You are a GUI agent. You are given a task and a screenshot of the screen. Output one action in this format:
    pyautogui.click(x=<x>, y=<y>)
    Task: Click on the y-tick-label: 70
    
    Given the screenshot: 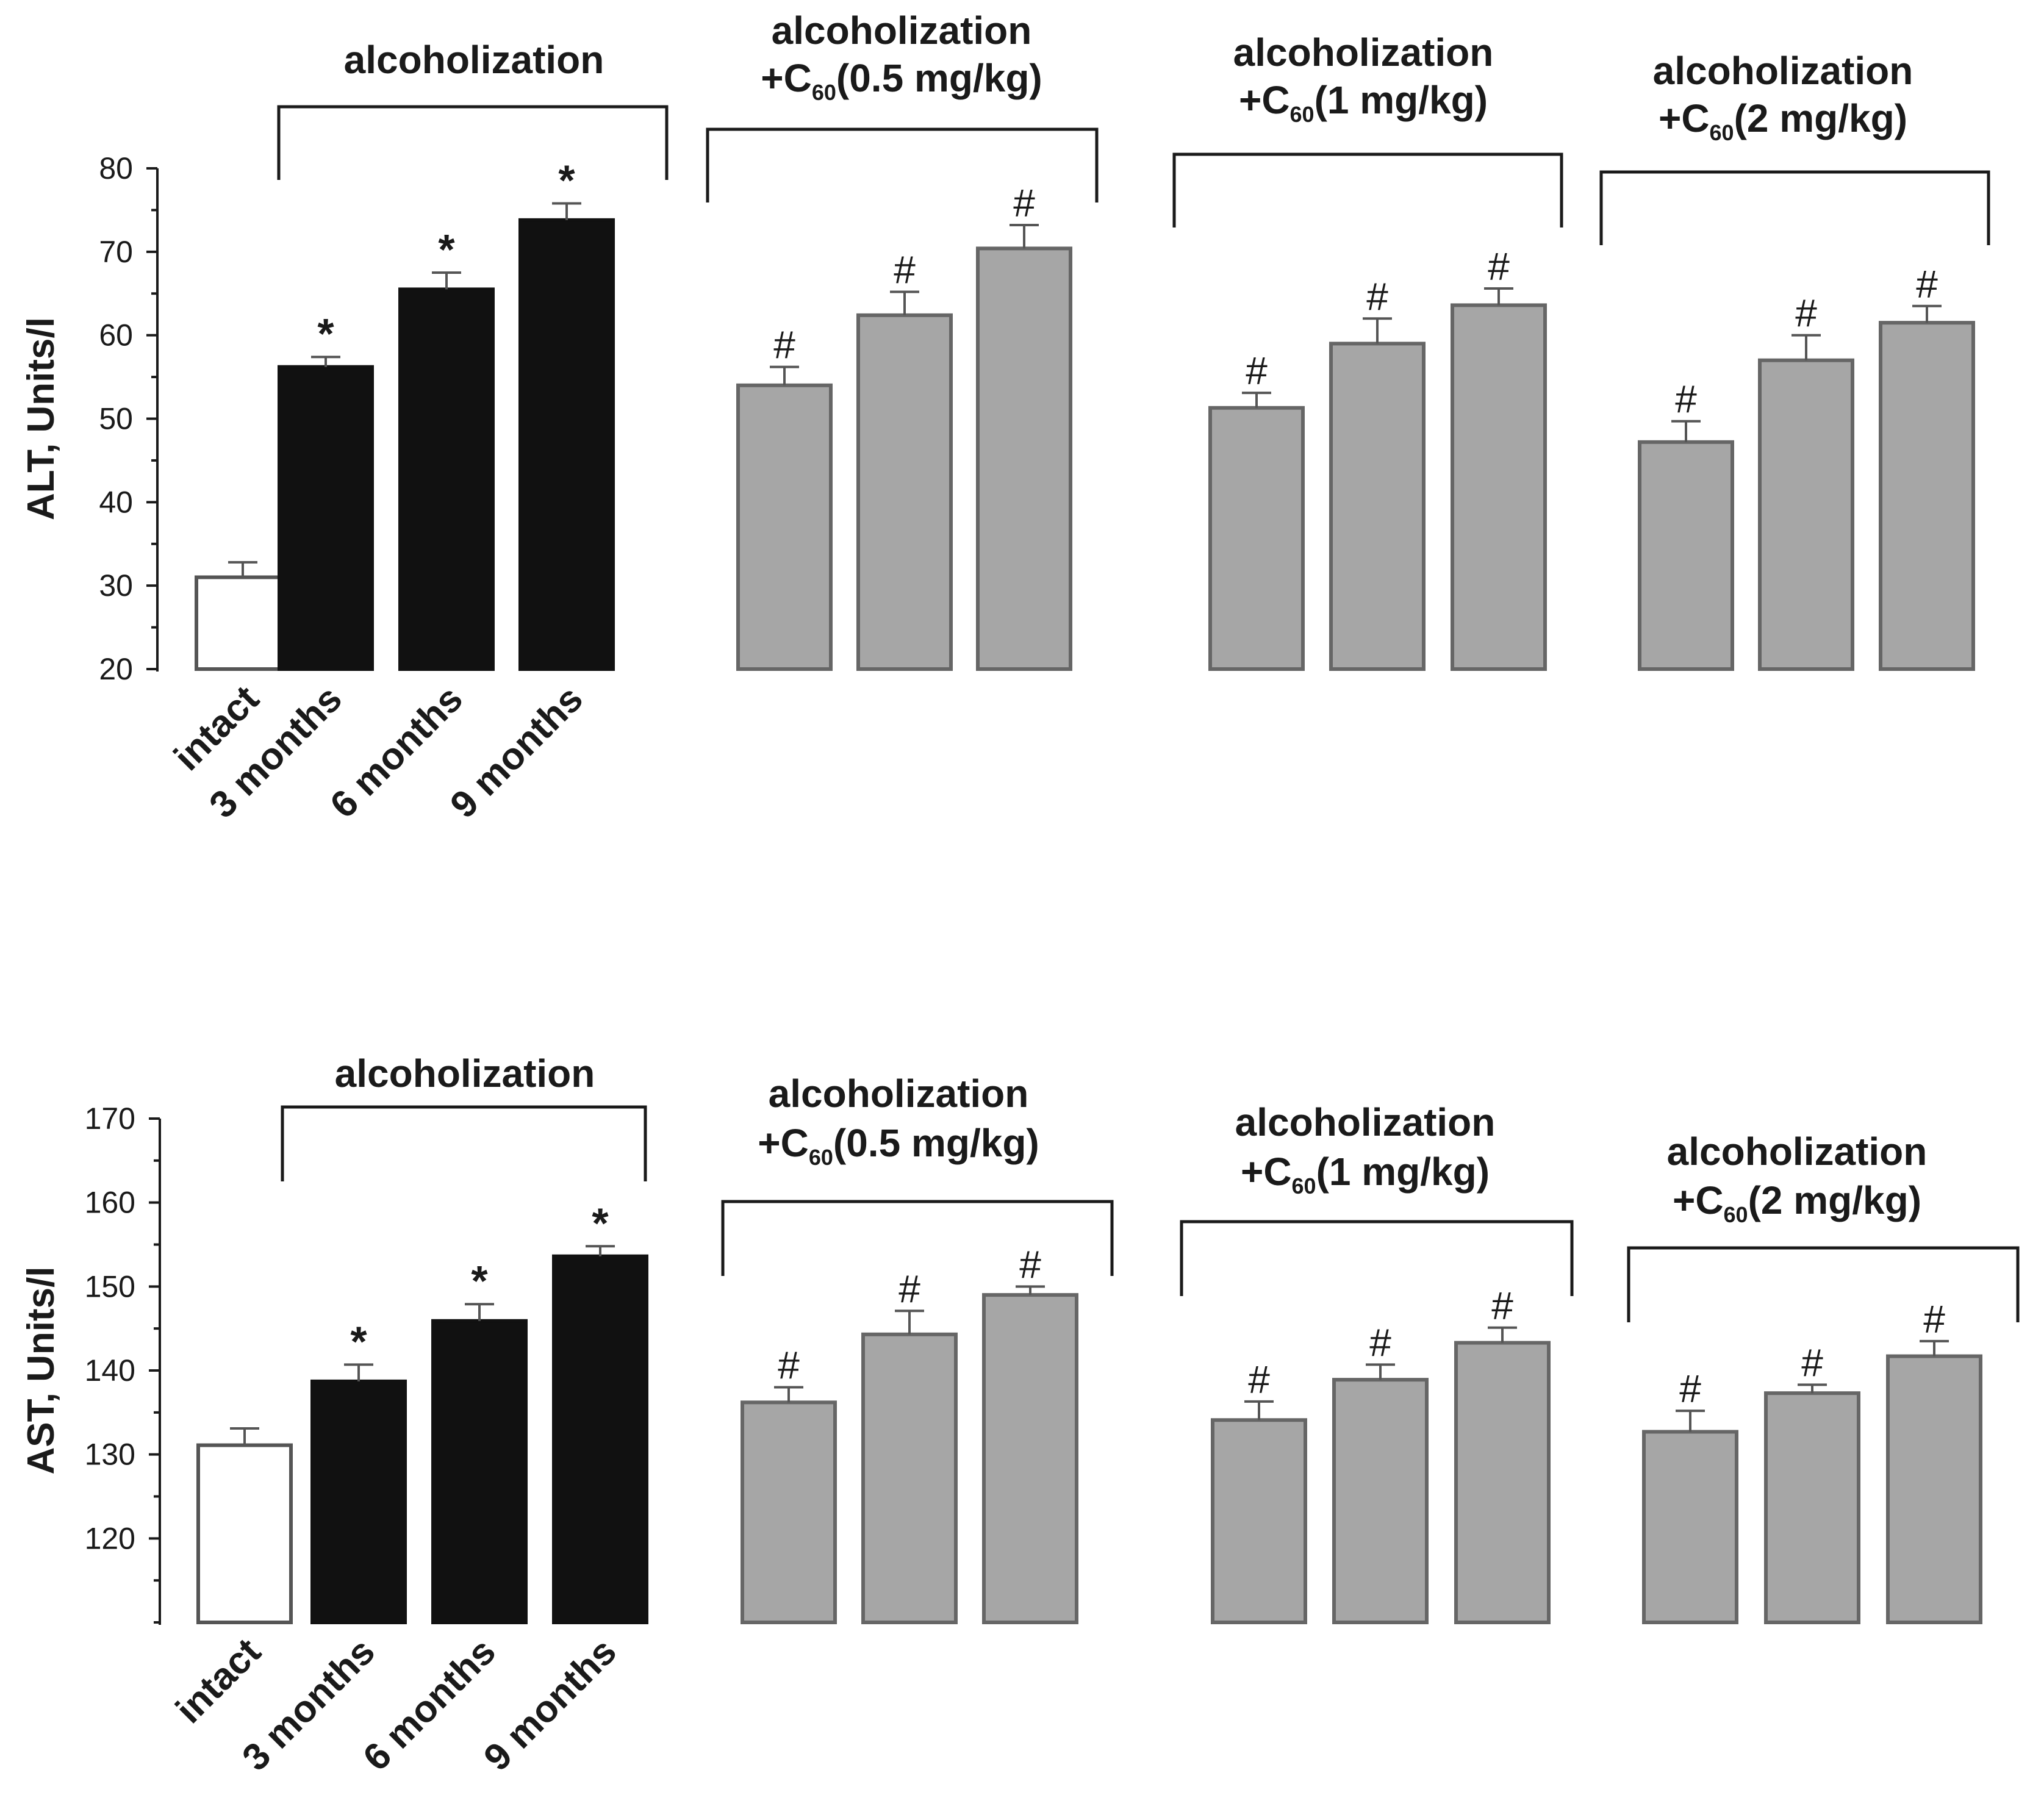 What is the action you would take?
    pyautogui.click(x=116, y=252)
    